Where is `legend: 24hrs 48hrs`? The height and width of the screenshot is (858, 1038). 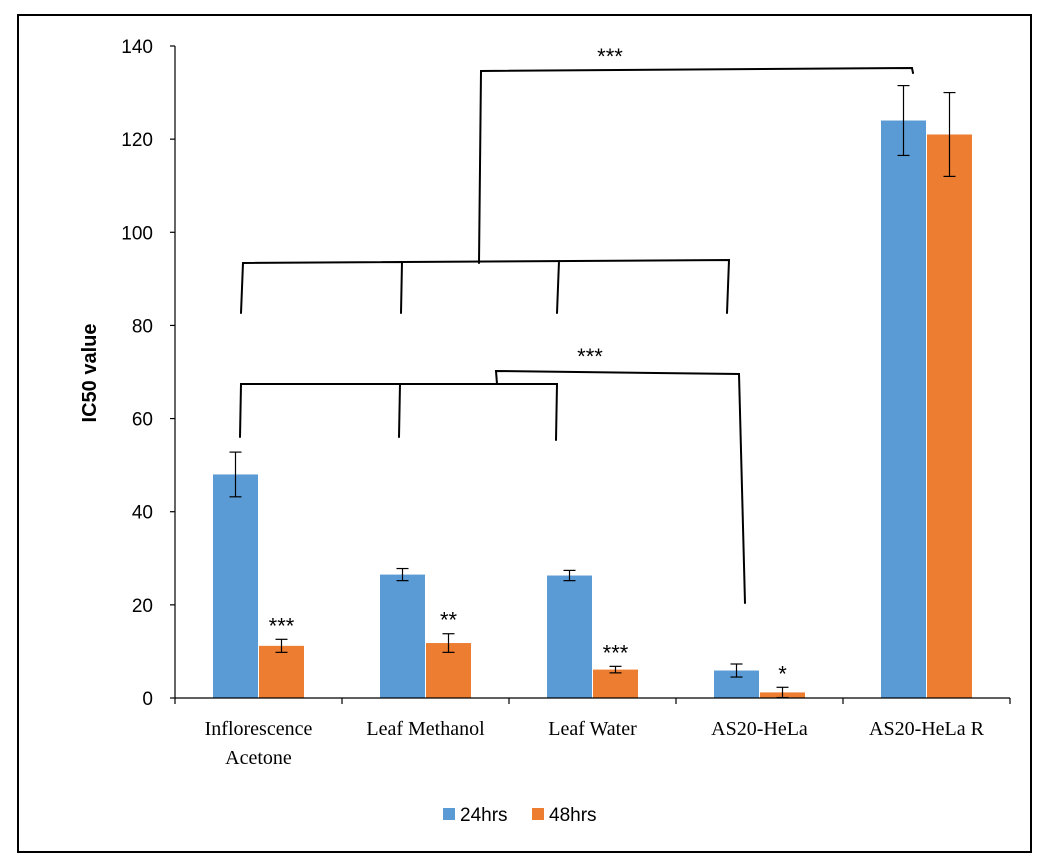 legend: 24hrs 48hrs is located at coordinates (520, 815).